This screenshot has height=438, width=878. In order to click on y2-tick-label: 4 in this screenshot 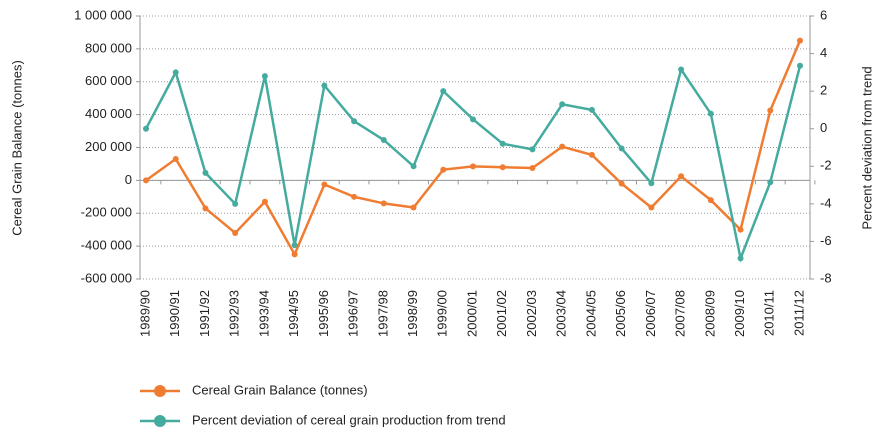, I will do `click(823, 52)`.